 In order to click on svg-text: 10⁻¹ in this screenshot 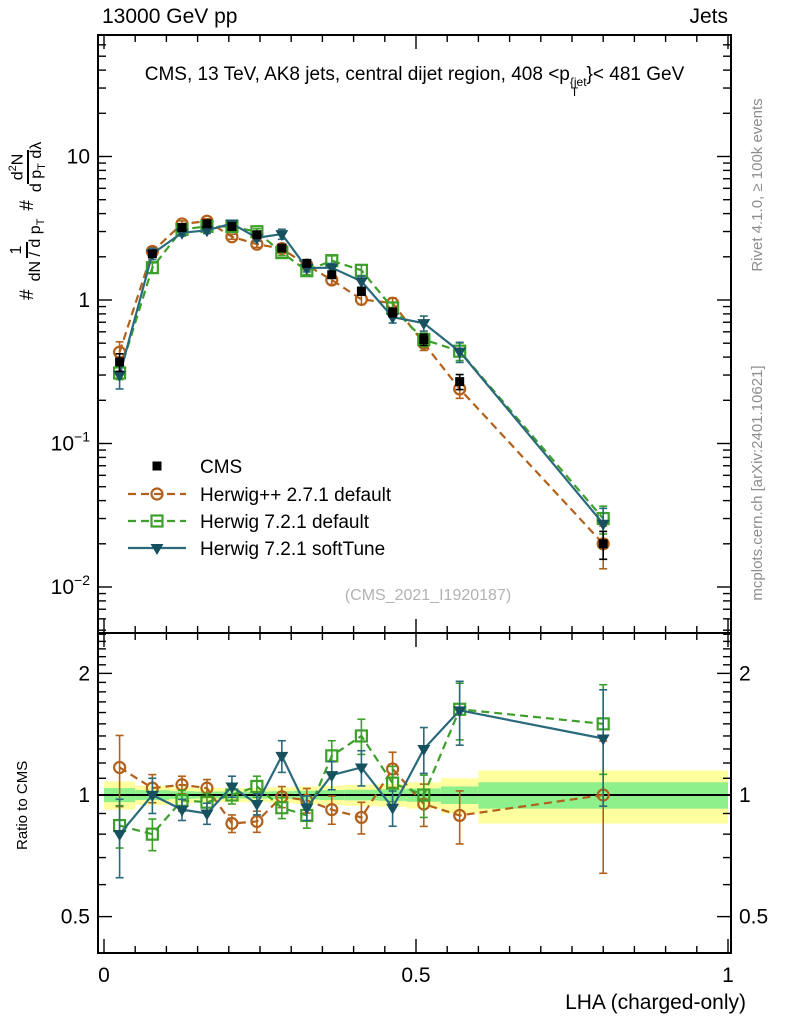, I will do `click(71, 442)`.